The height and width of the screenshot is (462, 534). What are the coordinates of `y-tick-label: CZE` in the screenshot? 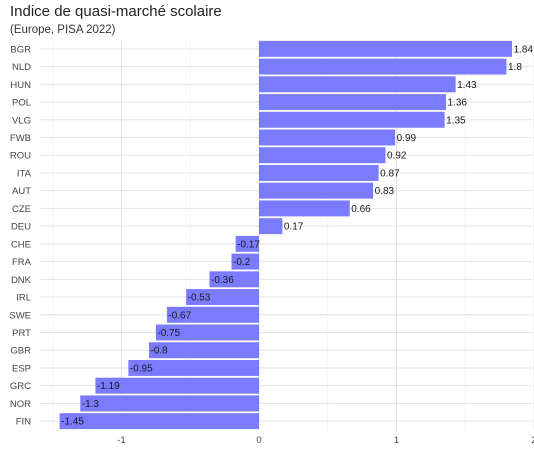 It's located at (21, 209).